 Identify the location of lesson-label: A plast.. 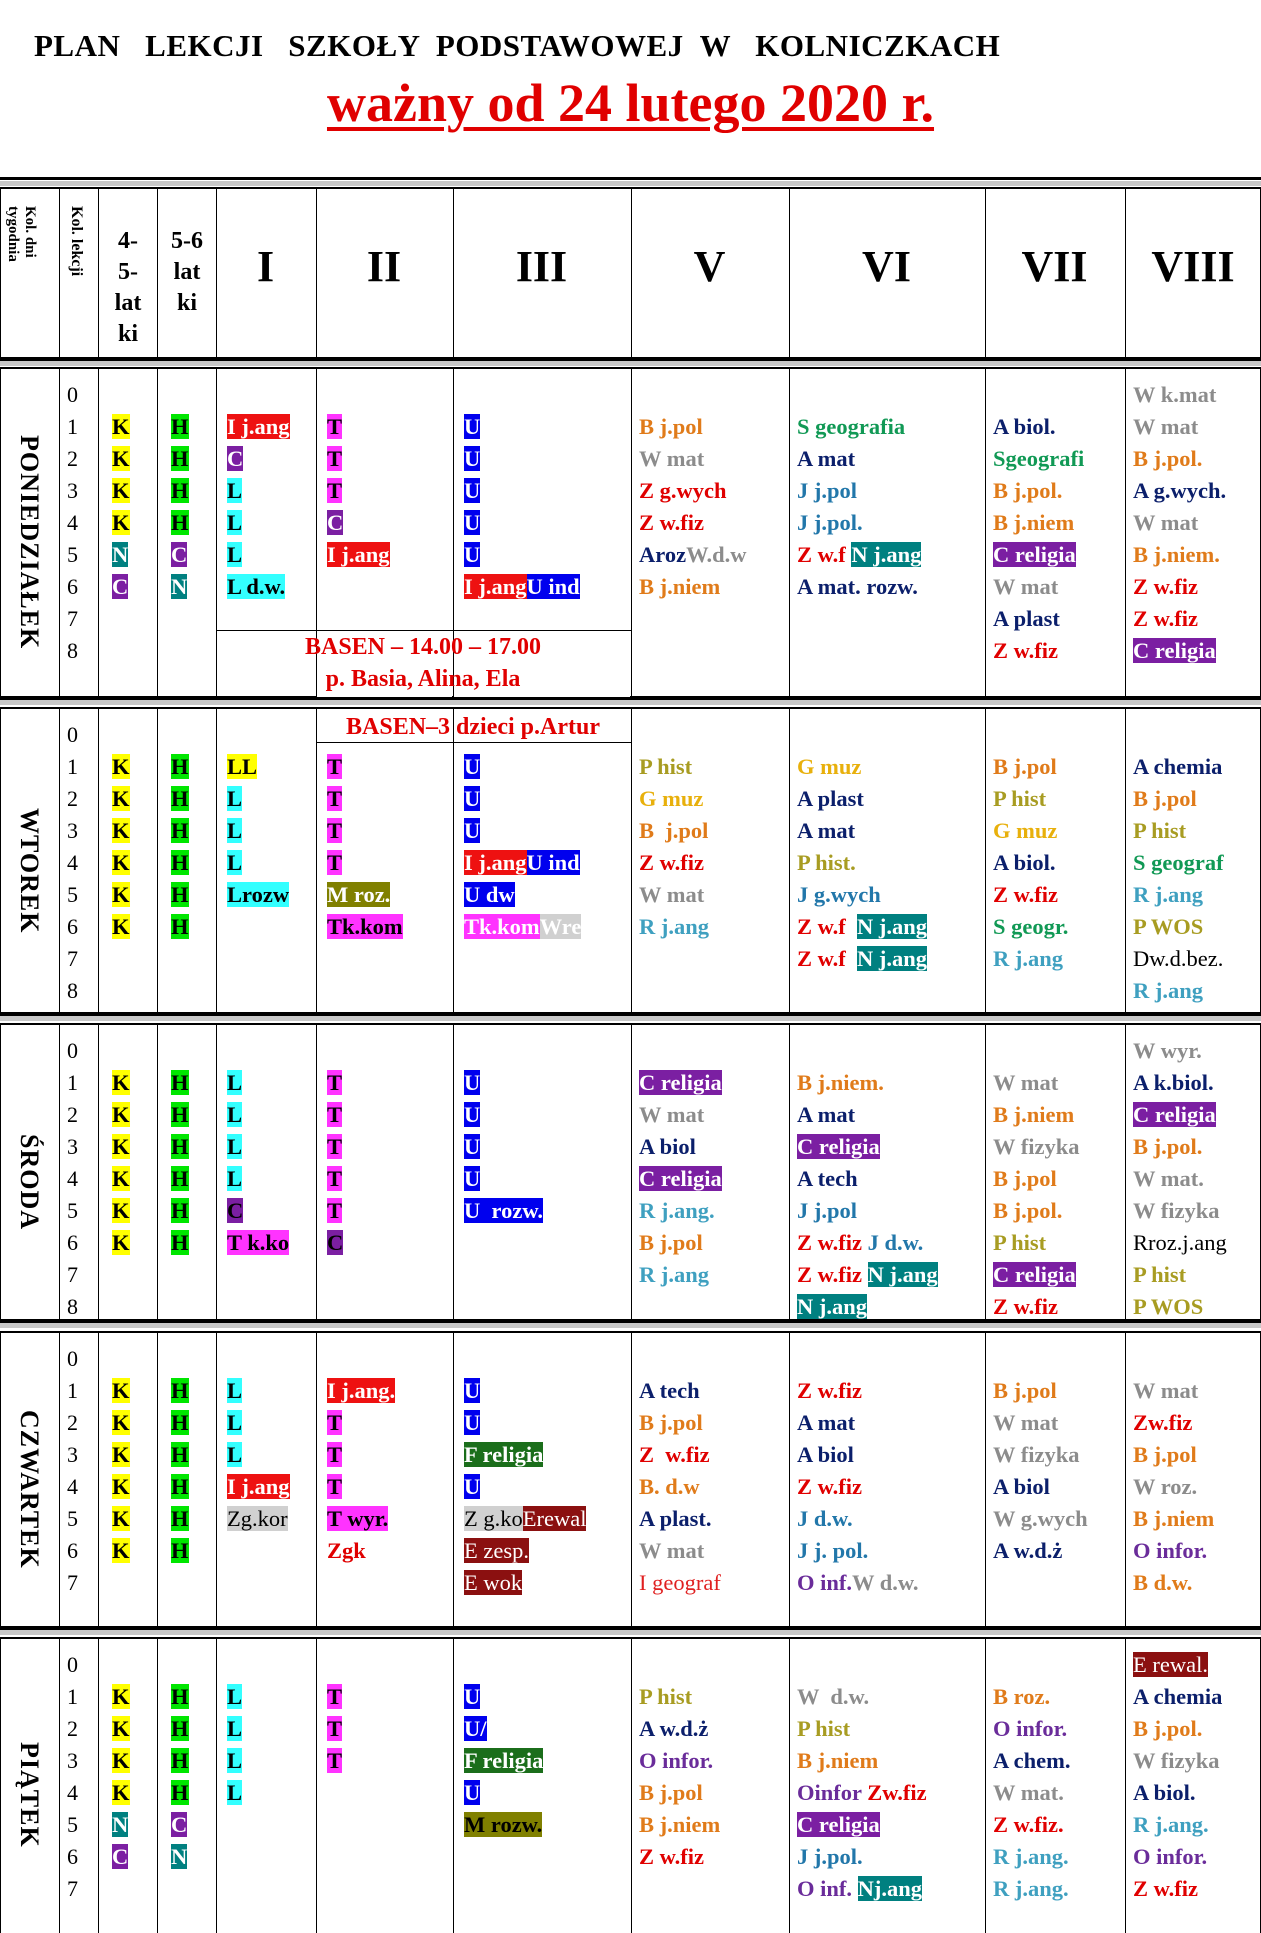
(675, 1518).